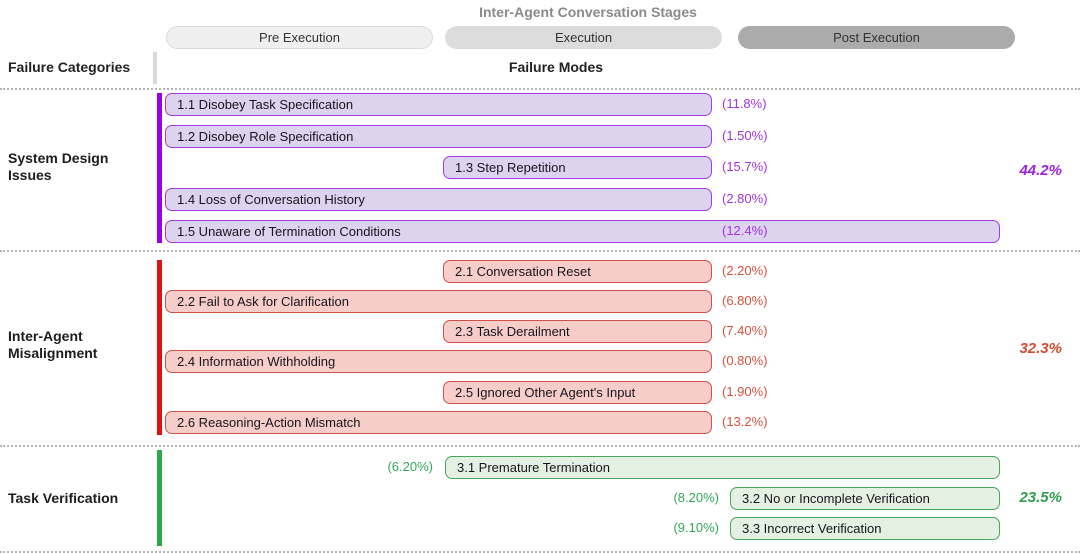  Describe the element at coordinates (556, 67) in the screenshot. I see `failure-modes-heading: Failure Modes` at that location.